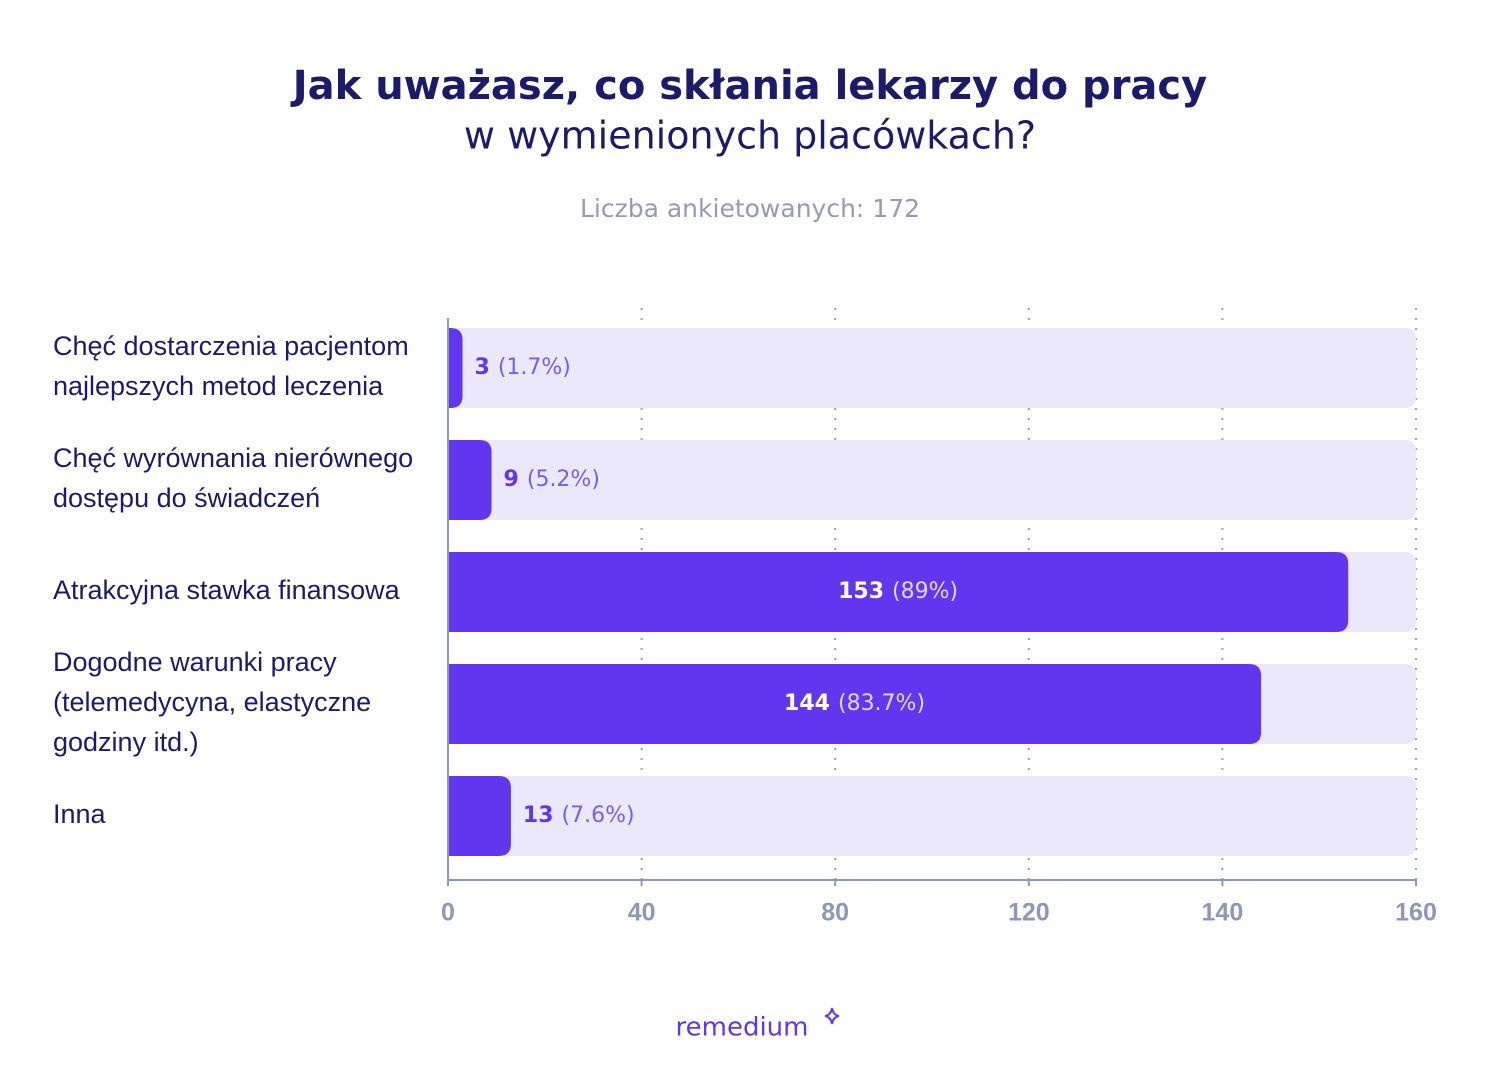 Image resolution: width=1500 pixels, height=1083 pixels. I want to click on category-line: Chęć dostarczenia pacjentom, so click(231, 346).